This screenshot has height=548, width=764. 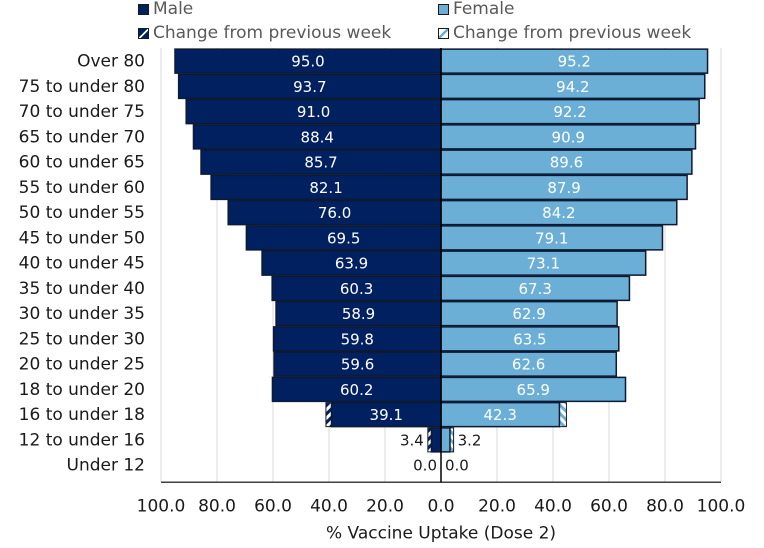 I want to click on category-label: 40 to under 45, so click(x=82, y=264).